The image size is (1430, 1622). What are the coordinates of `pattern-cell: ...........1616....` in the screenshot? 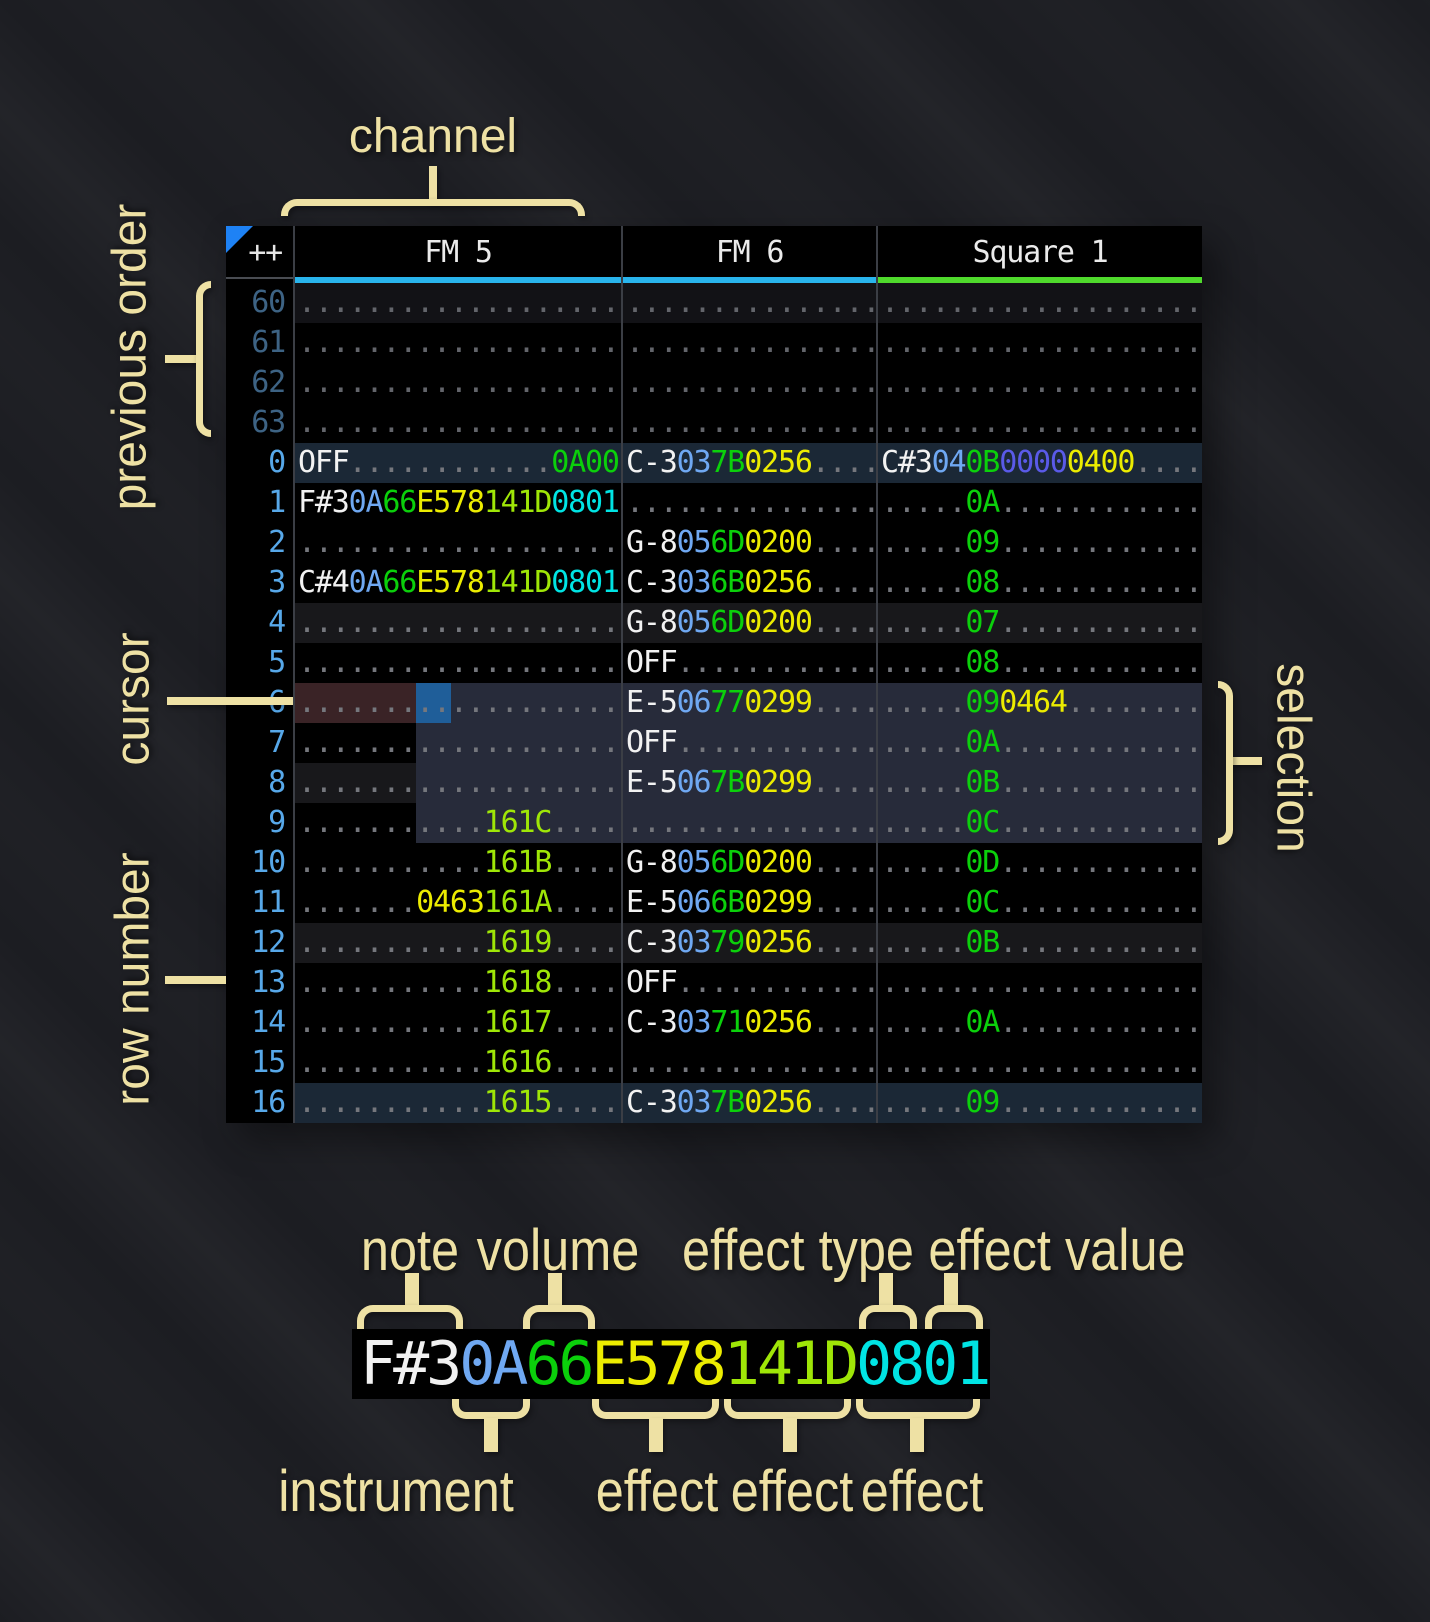 It's located at (458, 1063).